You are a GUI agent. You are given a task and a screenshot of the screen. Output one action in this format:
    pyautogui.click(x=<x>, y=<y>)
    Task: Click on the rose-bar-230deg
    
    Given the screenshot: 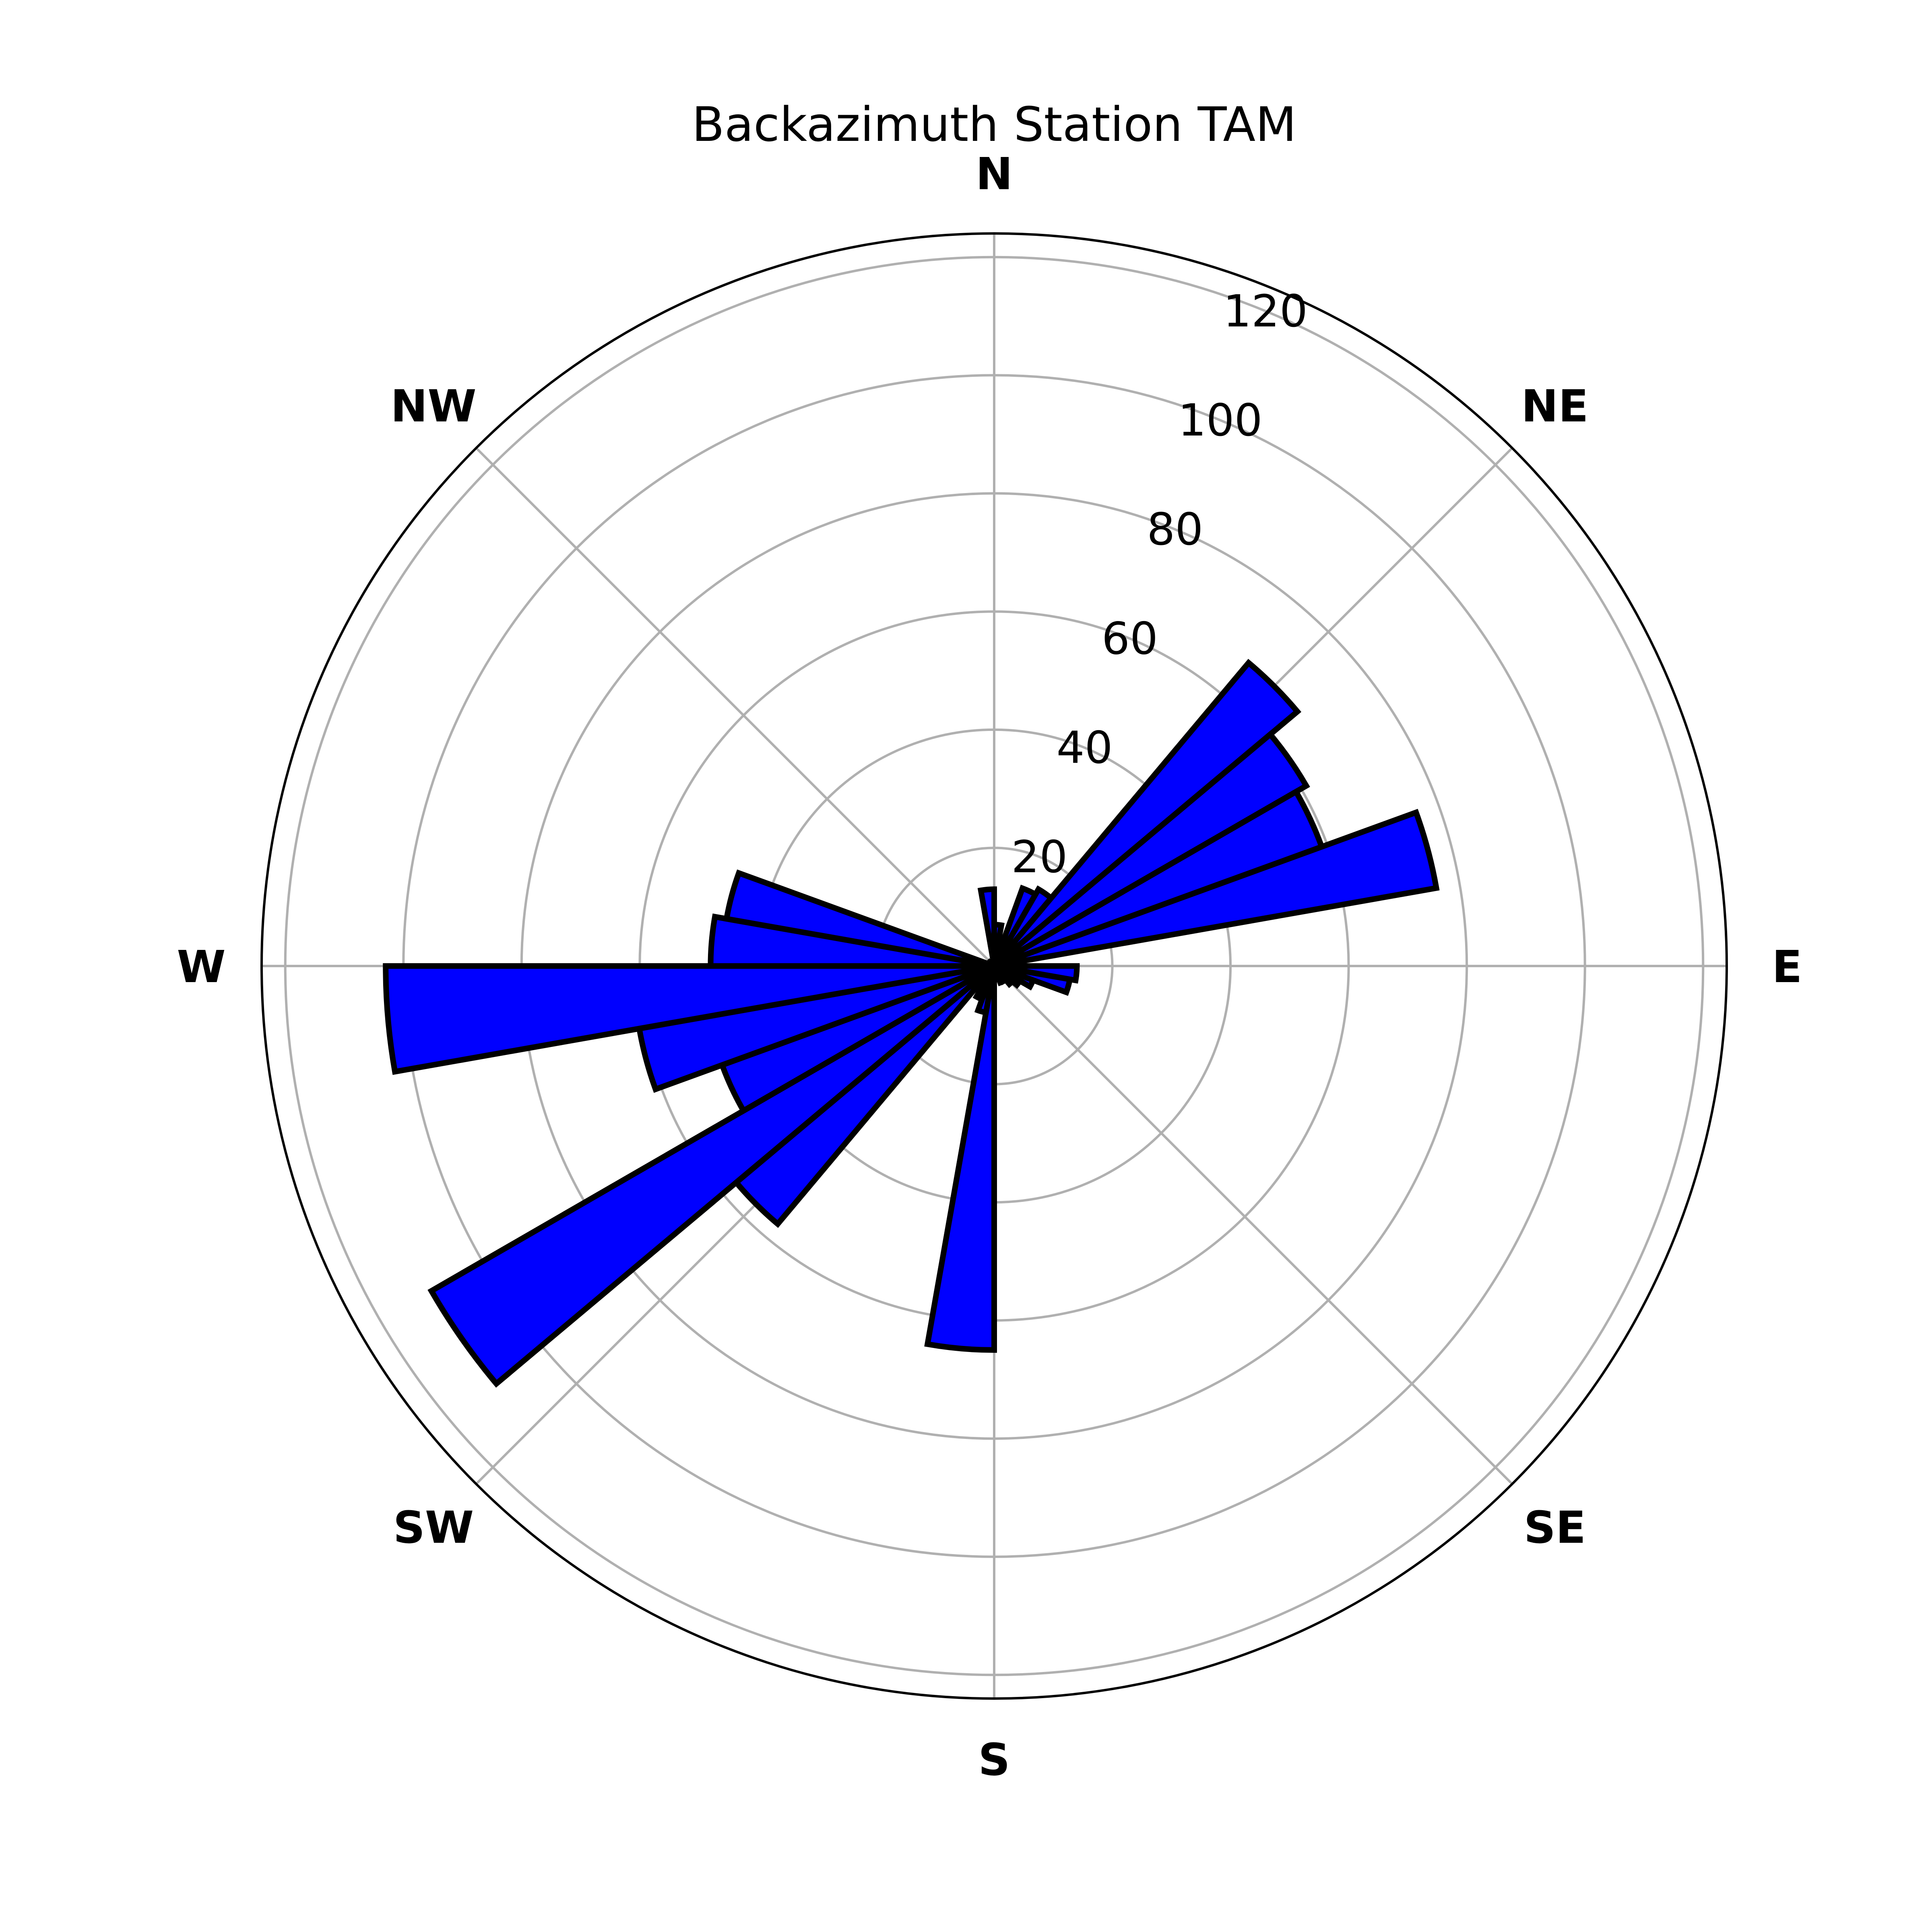 What is the action you would take?
    pyautogui.click(x=711, y=1175)
    